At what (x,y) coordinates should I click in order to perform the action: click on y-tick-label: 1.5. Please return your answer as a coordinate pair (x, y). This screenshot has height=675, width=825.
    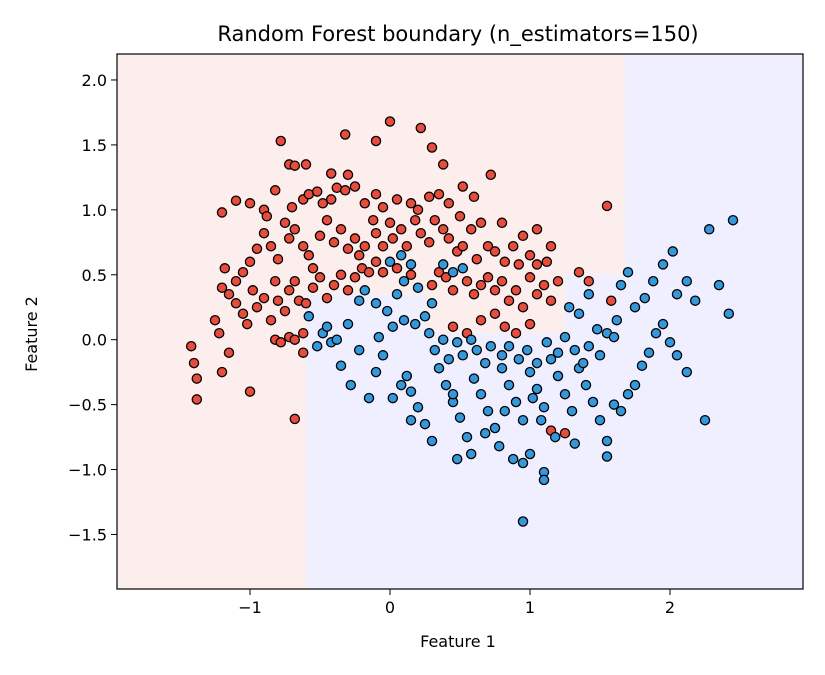
    Looking at the image, I should click on (94, 145).